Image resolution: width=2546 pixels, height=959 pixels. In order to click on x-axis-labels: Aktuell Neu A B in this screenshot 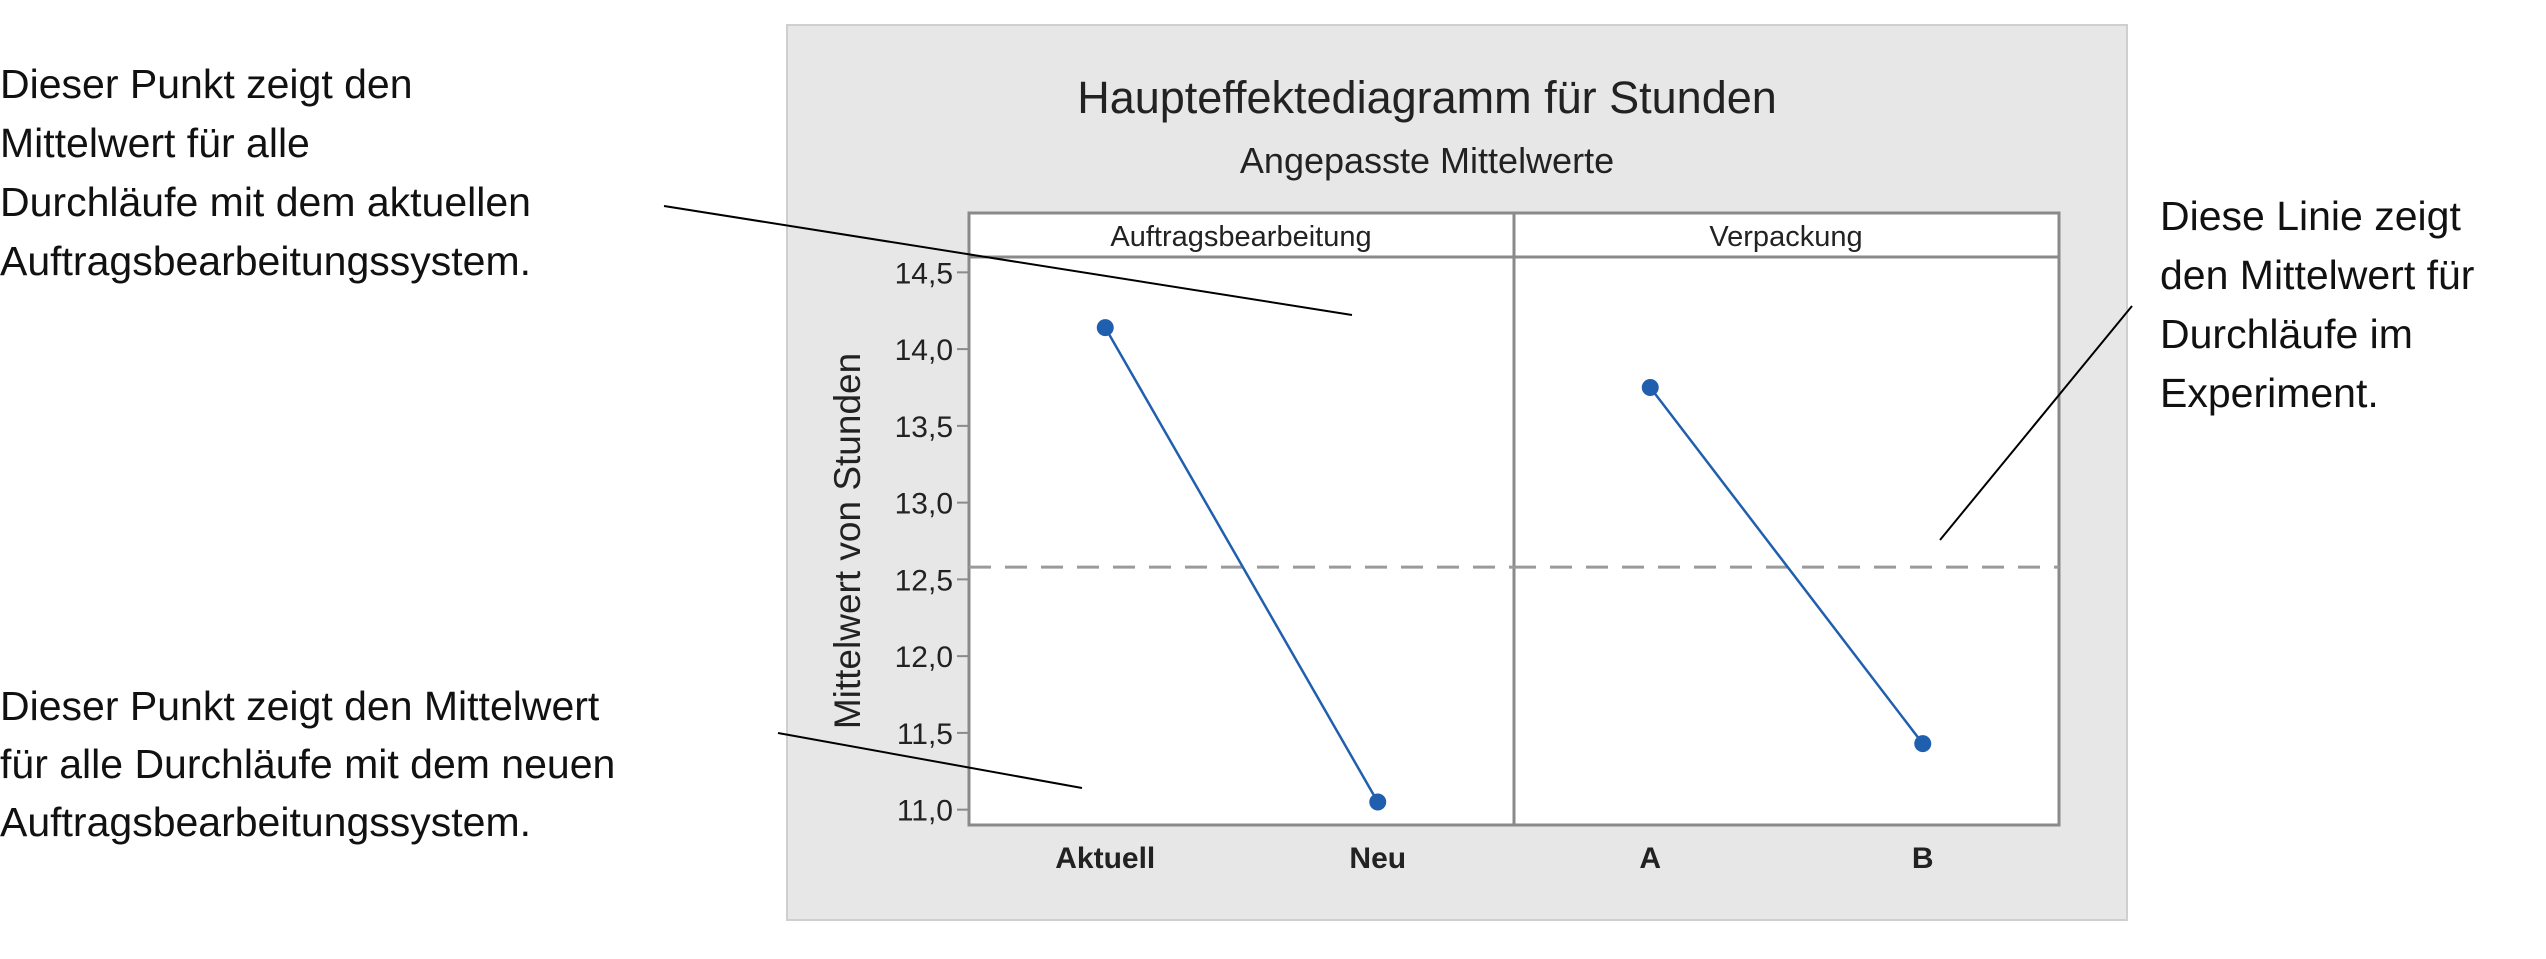, I will do `click(1494, 858)`.